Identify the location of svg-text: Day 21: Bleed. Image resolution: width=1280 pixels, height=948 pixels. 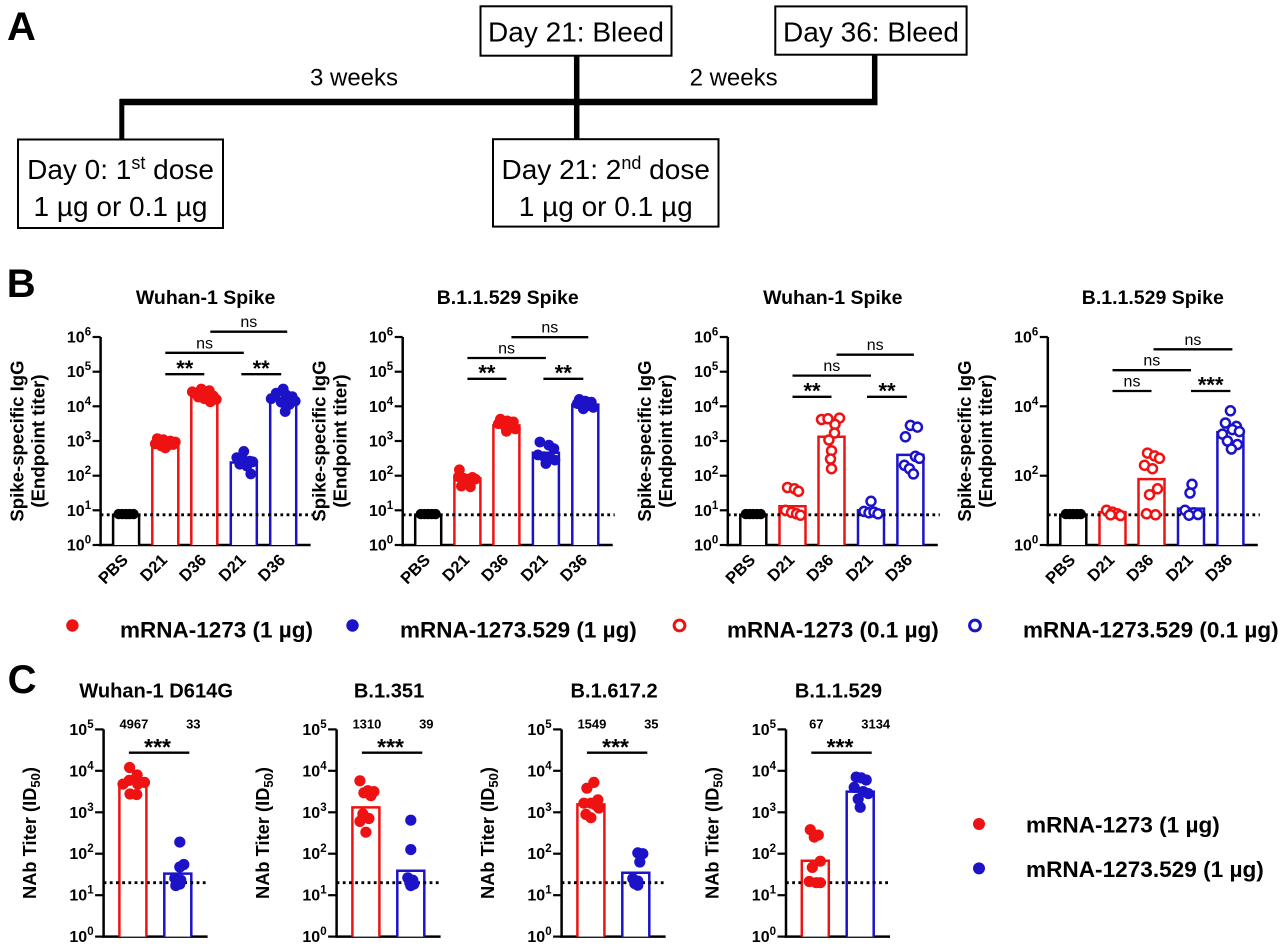
(576, 32).